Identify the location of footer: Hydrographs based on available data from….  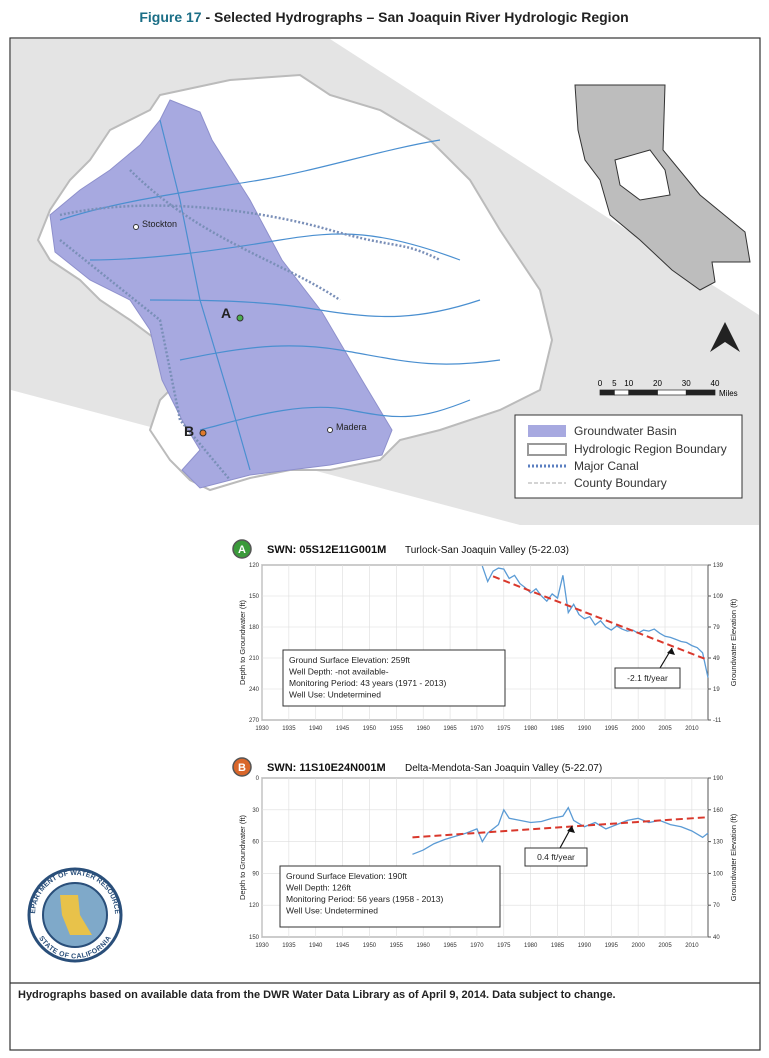
(317, 995).